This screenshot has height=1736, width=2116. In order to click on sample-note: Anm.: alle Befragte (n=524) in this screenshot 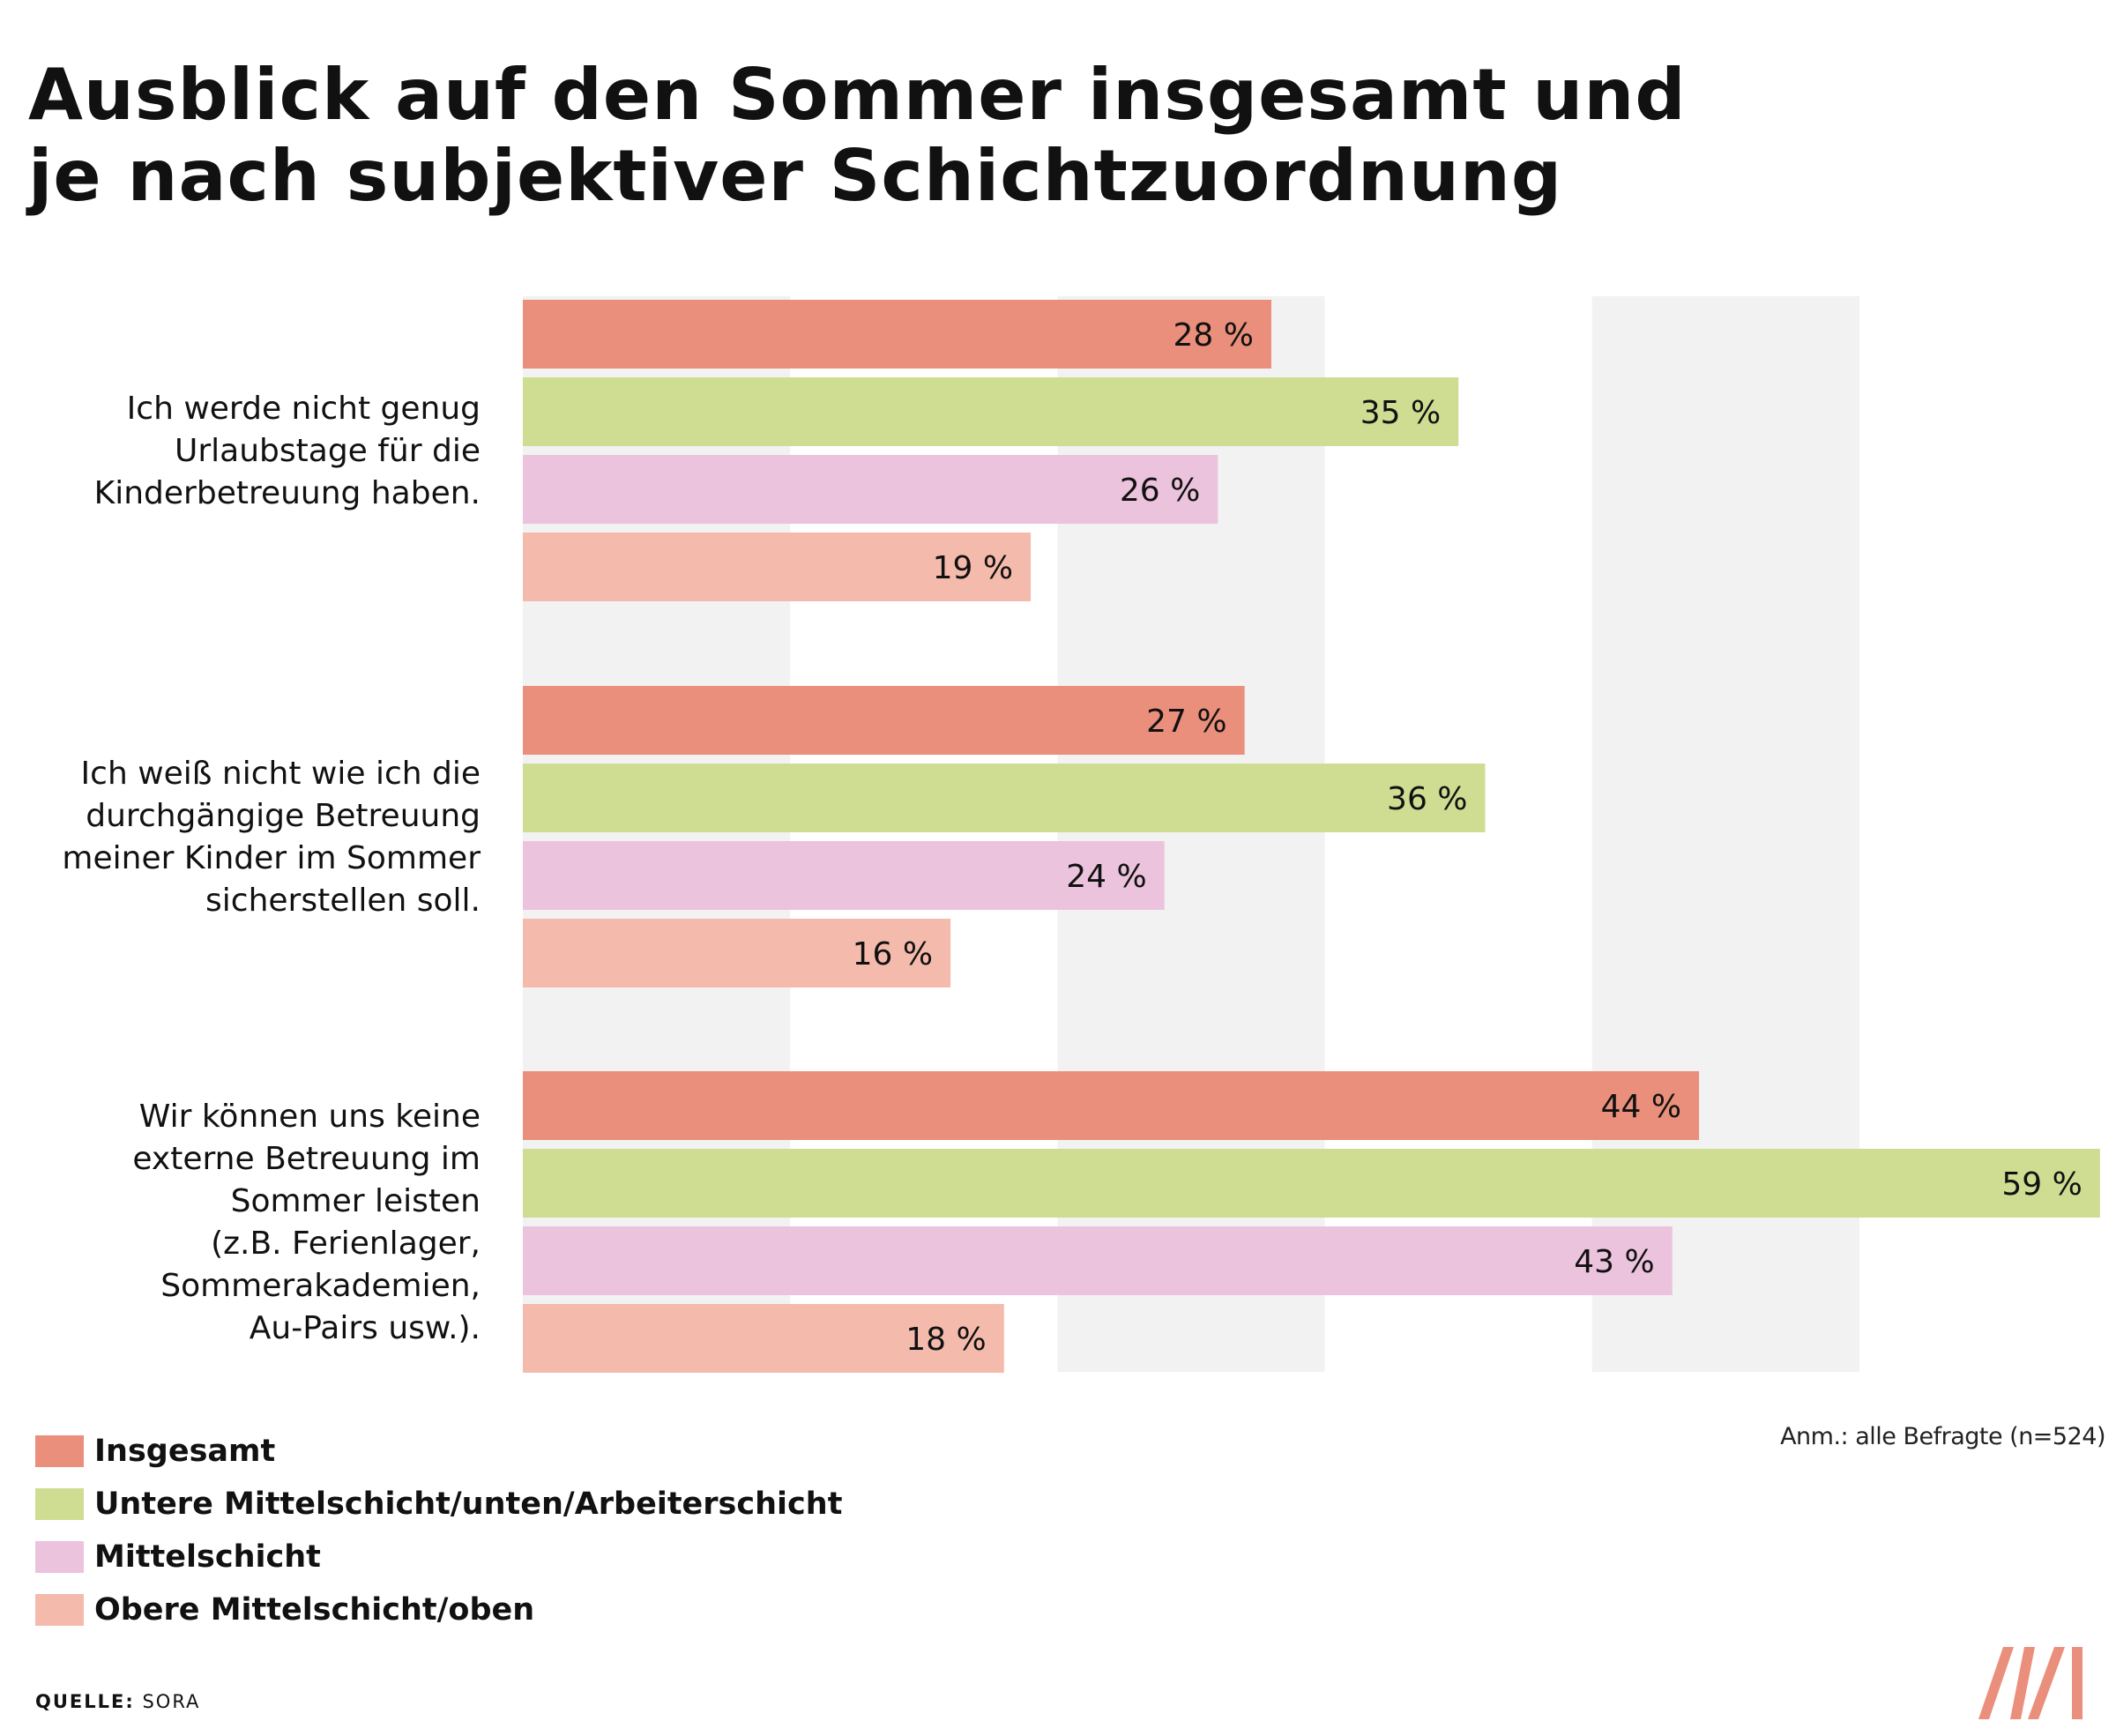, I will do `click(1942, 1436)`.